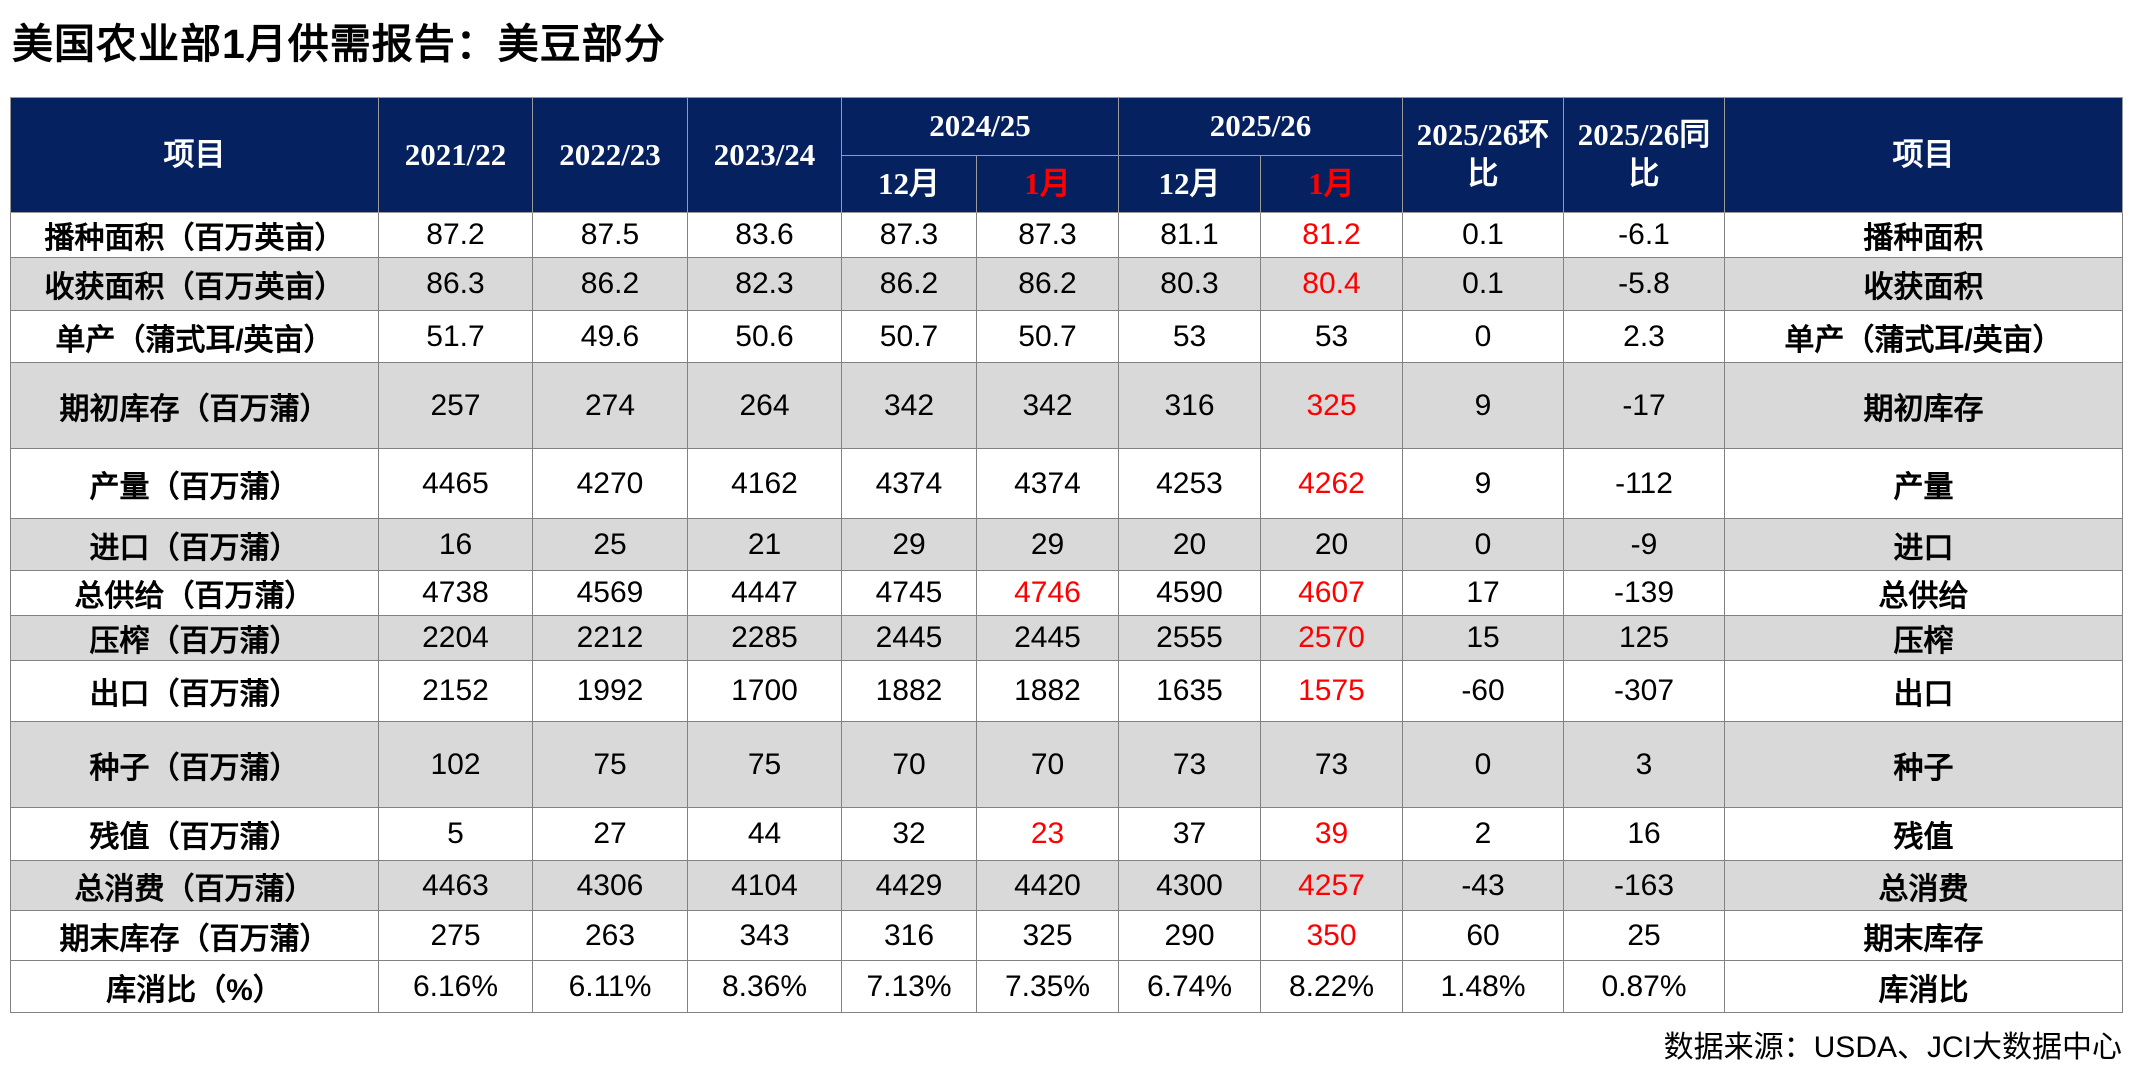  Describe the element at coordinates (1483, 593) in the screenshot. I see `value-cell: 17` at that location.